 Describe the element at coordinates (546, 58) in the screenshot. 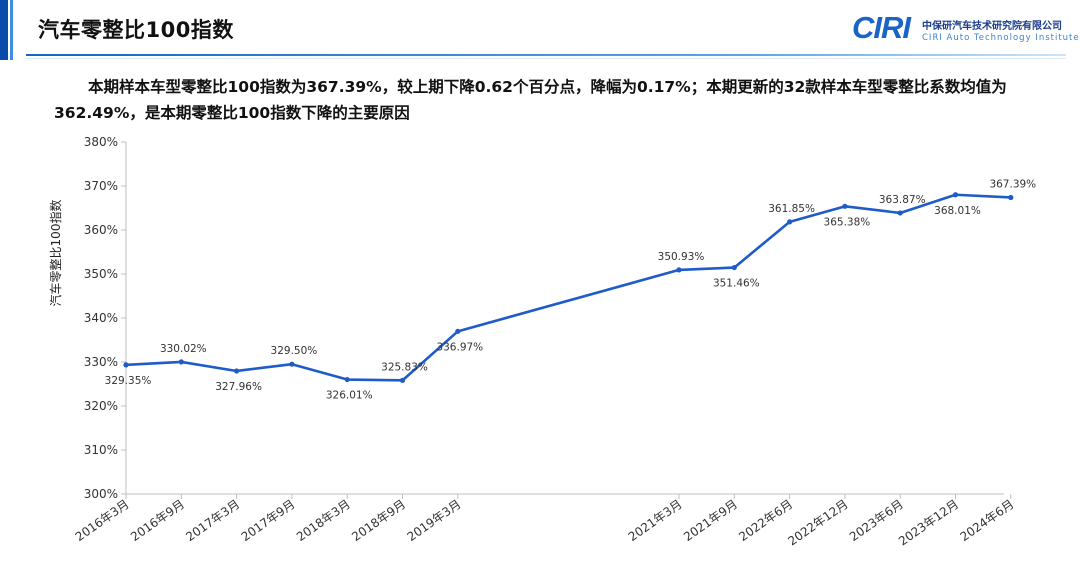

I see `header-divider-light` at that location.